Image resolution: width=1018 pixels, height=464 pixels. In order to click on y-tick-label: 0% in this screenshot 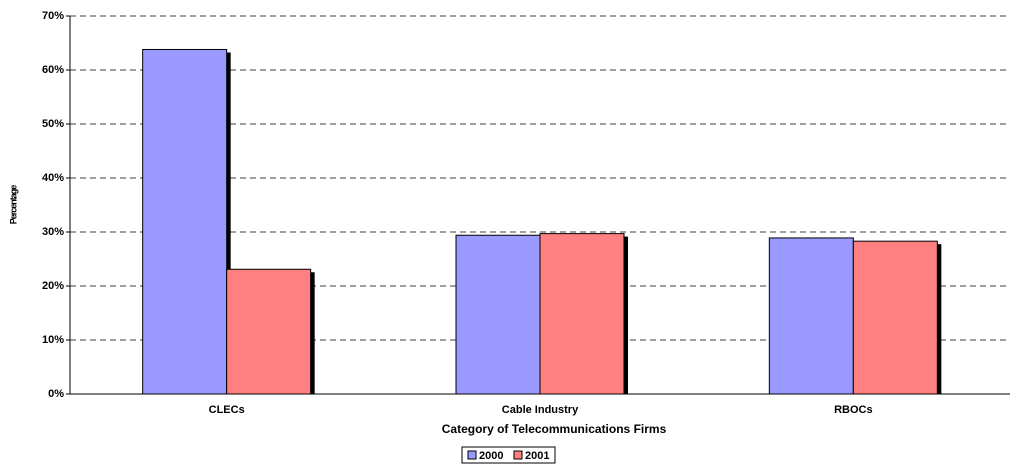, I will do `click(56, 394)`.